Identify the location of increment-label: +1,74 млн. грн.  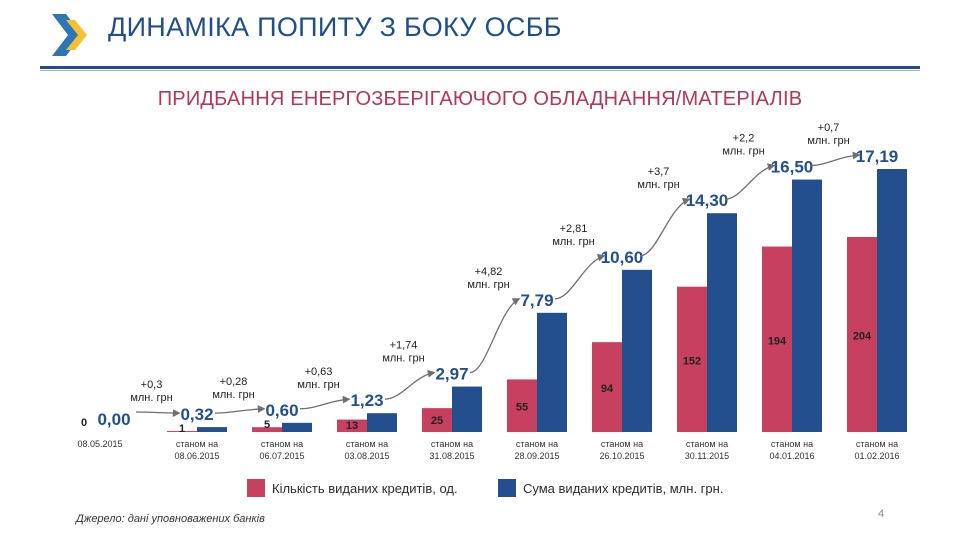
(403, 352).